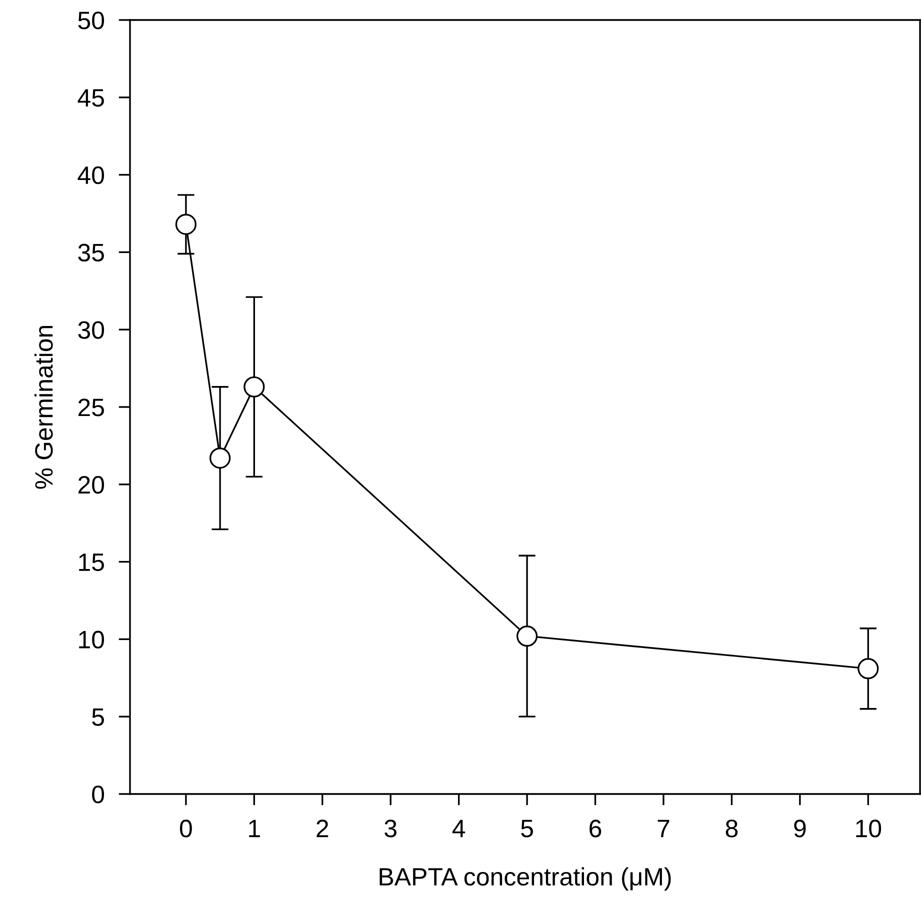  I want to click on x-axis-title: BAPTA concentration (μM), so click(525, 879).